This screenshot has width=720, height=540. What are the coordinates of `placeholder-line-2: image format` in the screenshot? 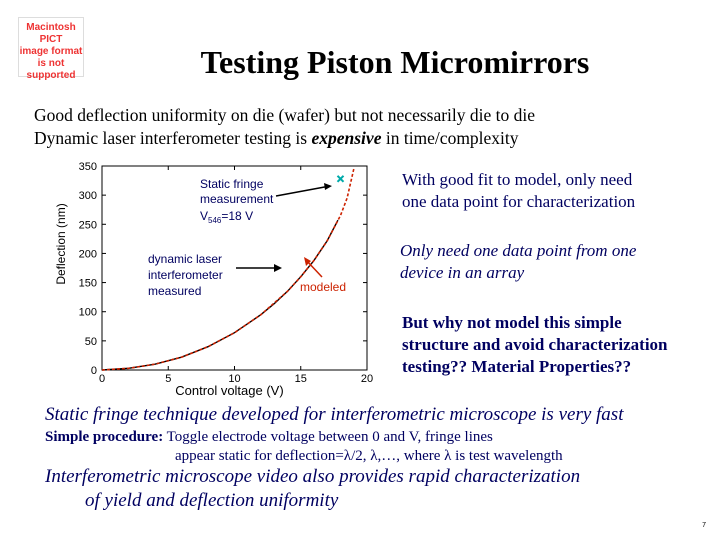 It's located at (51, 51).